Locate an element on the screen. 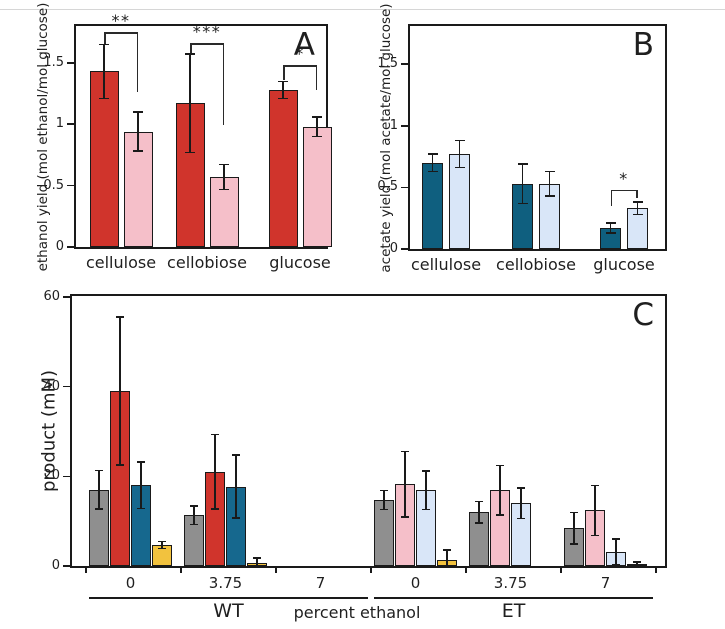 The height and width of the screenshot is (629, 725). y-tick-label: 1 is located at coordinates (393, 125).